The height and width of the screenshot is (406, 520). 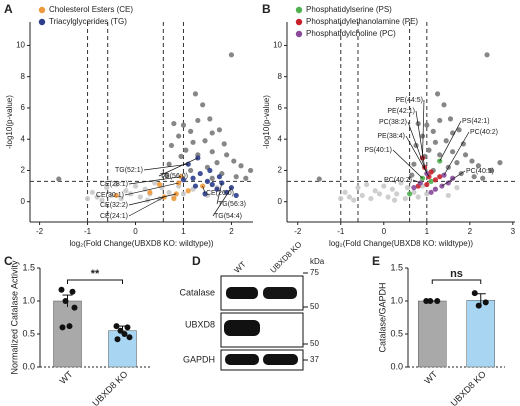 What do you see at coordinates (513, 231) in the screenshot?
I see `x-tick-label: 3` at bounding box center [513, 231].